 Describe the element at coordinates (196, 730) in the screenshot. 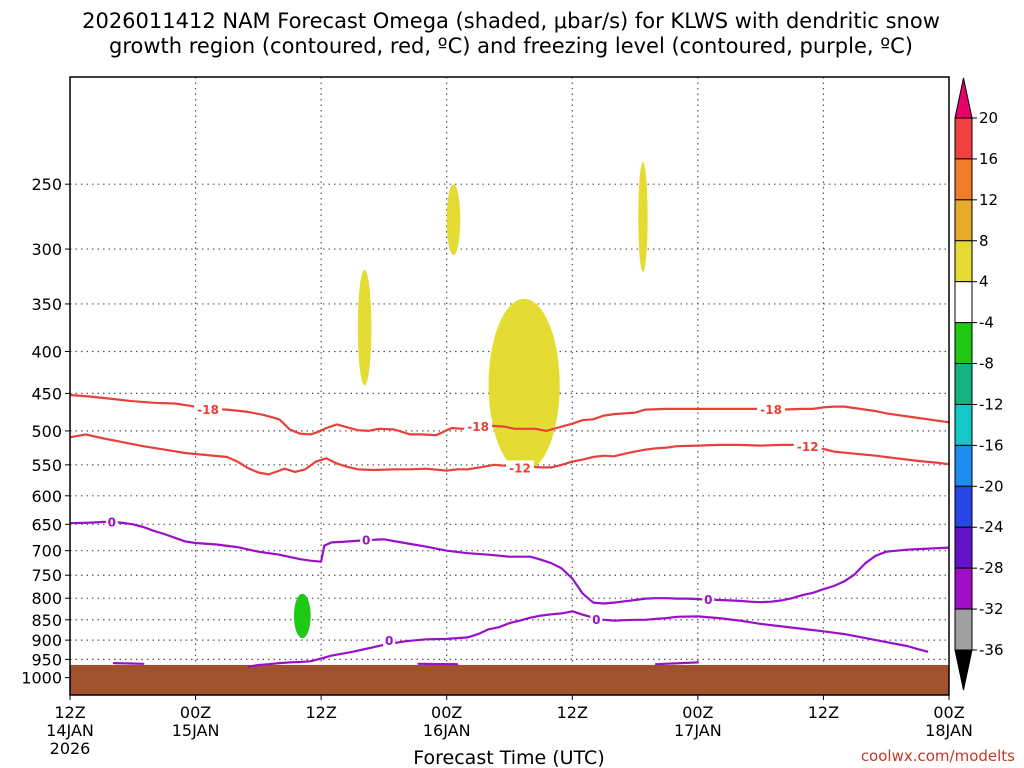

I see `x-tick-label-date: 15JAN` at that location.